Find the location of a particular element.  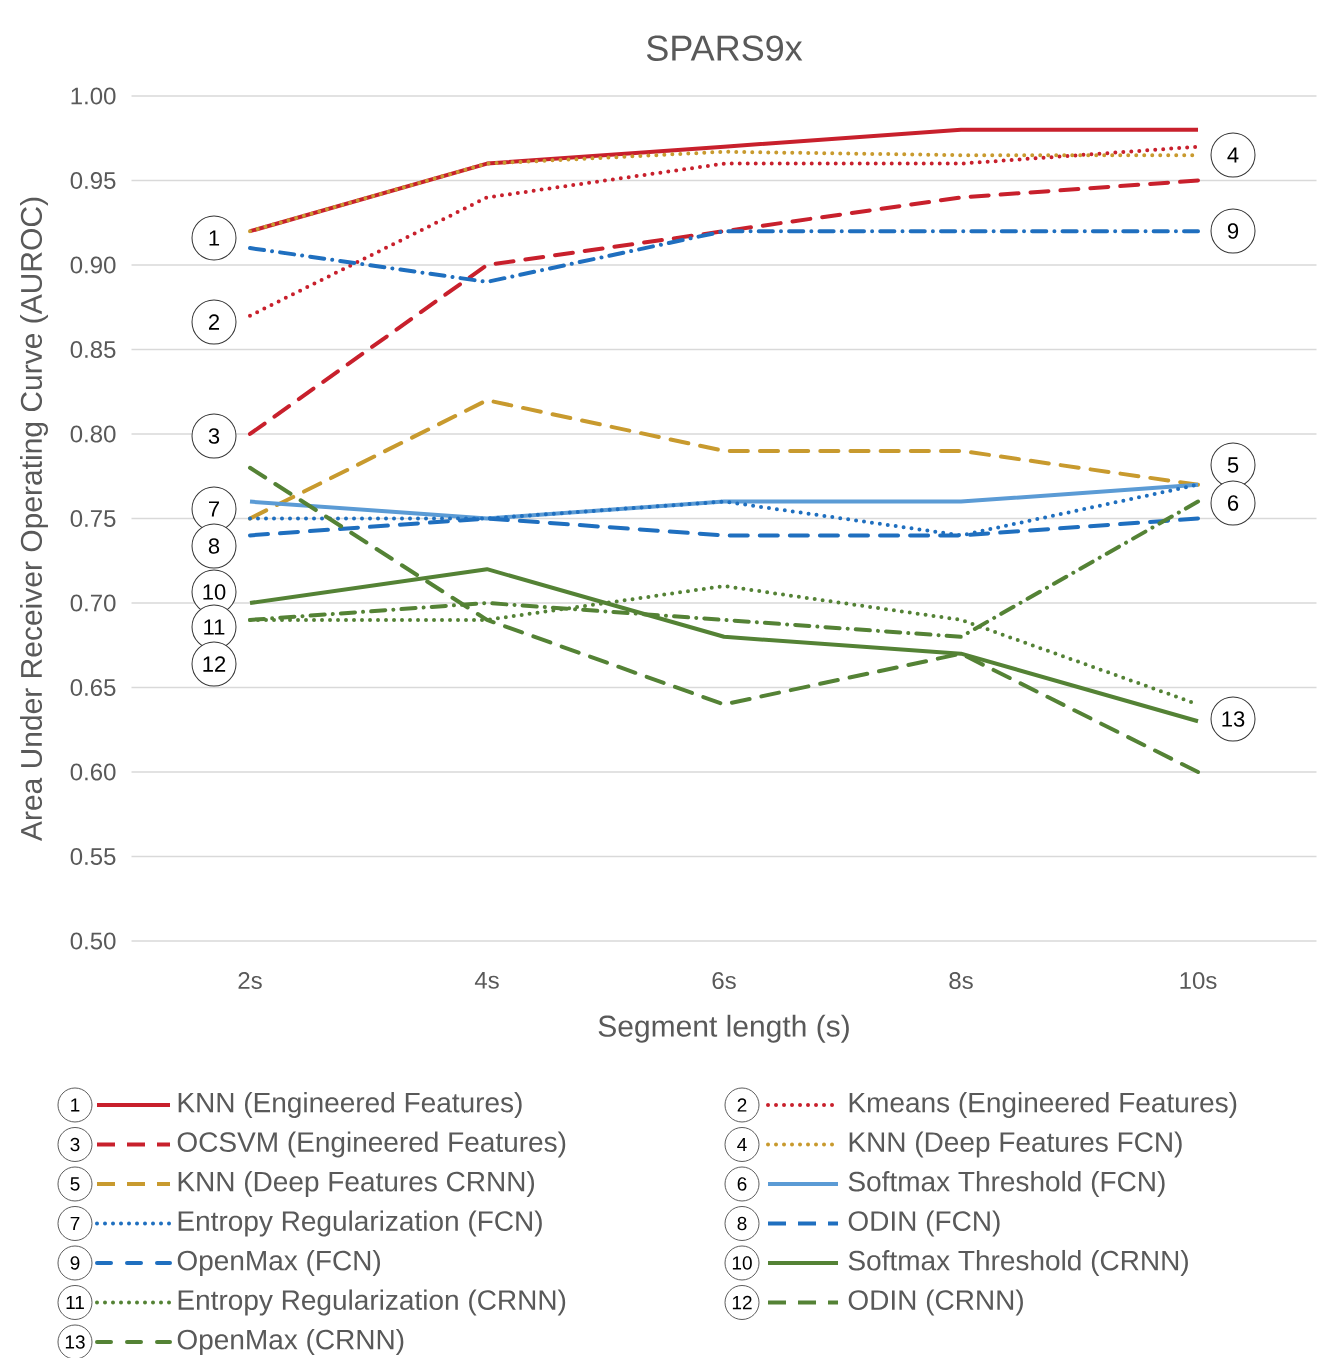

y-tick-label: 0.55 is located at coordinates (93, 856).